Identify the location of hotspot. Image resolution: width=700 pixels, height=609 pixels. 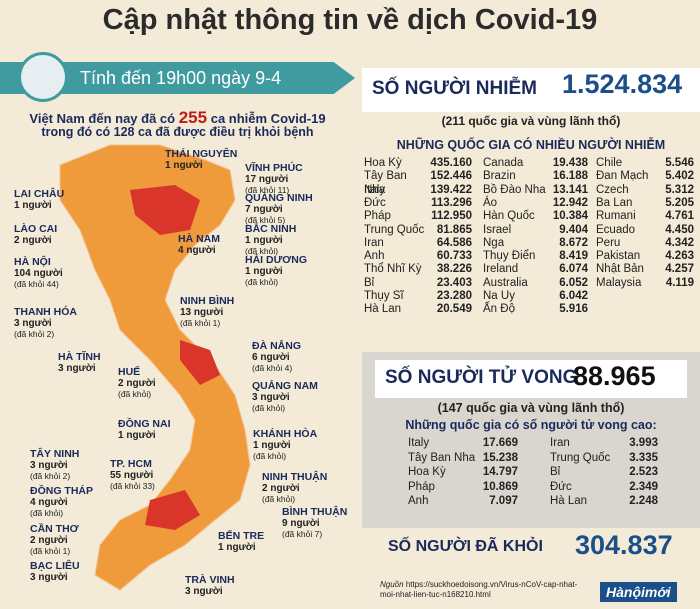
(165, 210).